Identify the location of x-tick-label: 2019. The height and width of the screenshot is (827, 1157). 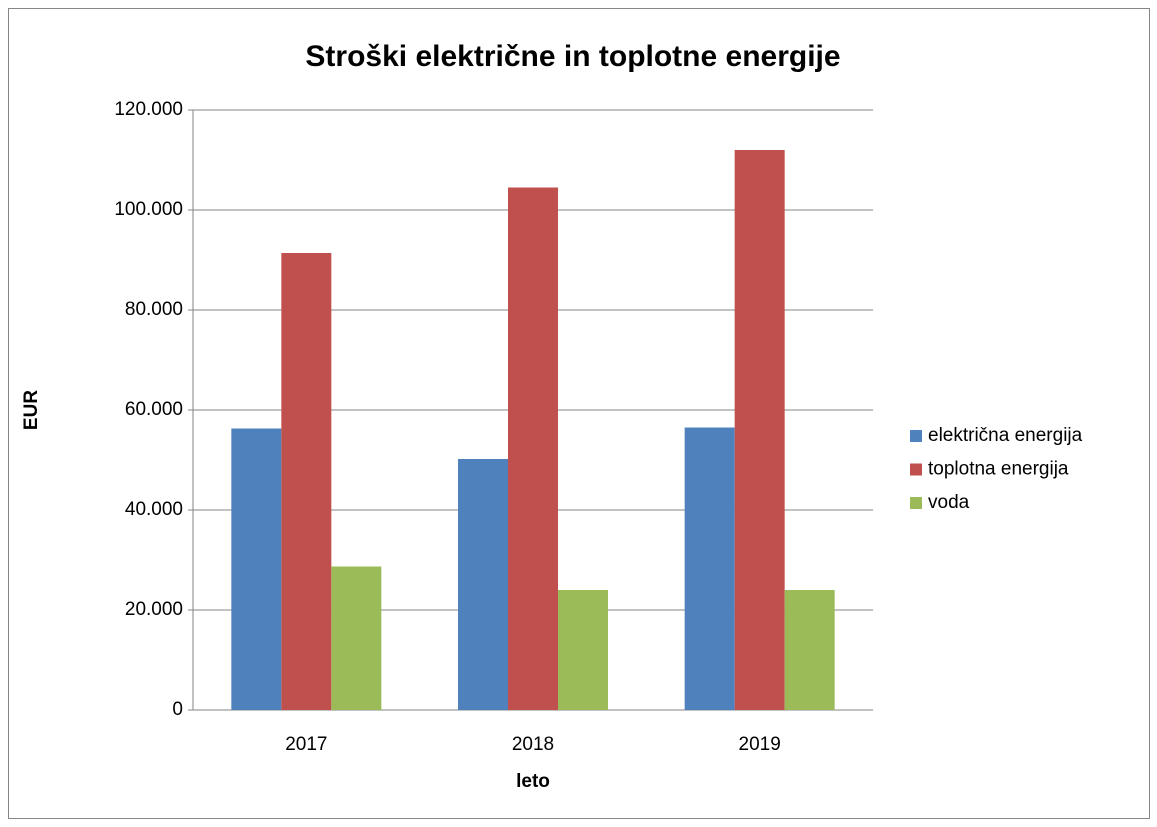
(760, 744).